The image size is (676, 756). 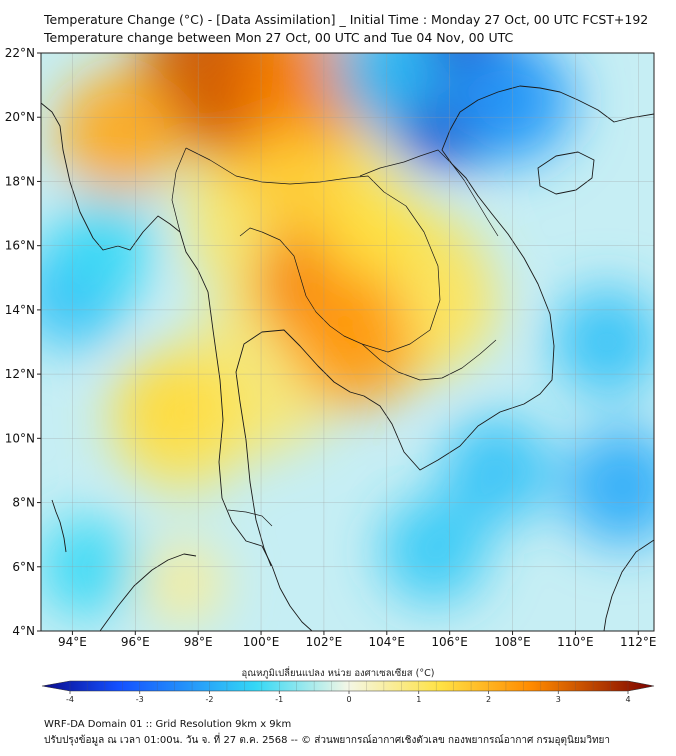 What do you see at coordinates (210, 699) in the screenshot?
I see `colorbar-tick-label: -2` at bounding box center [210, 699].